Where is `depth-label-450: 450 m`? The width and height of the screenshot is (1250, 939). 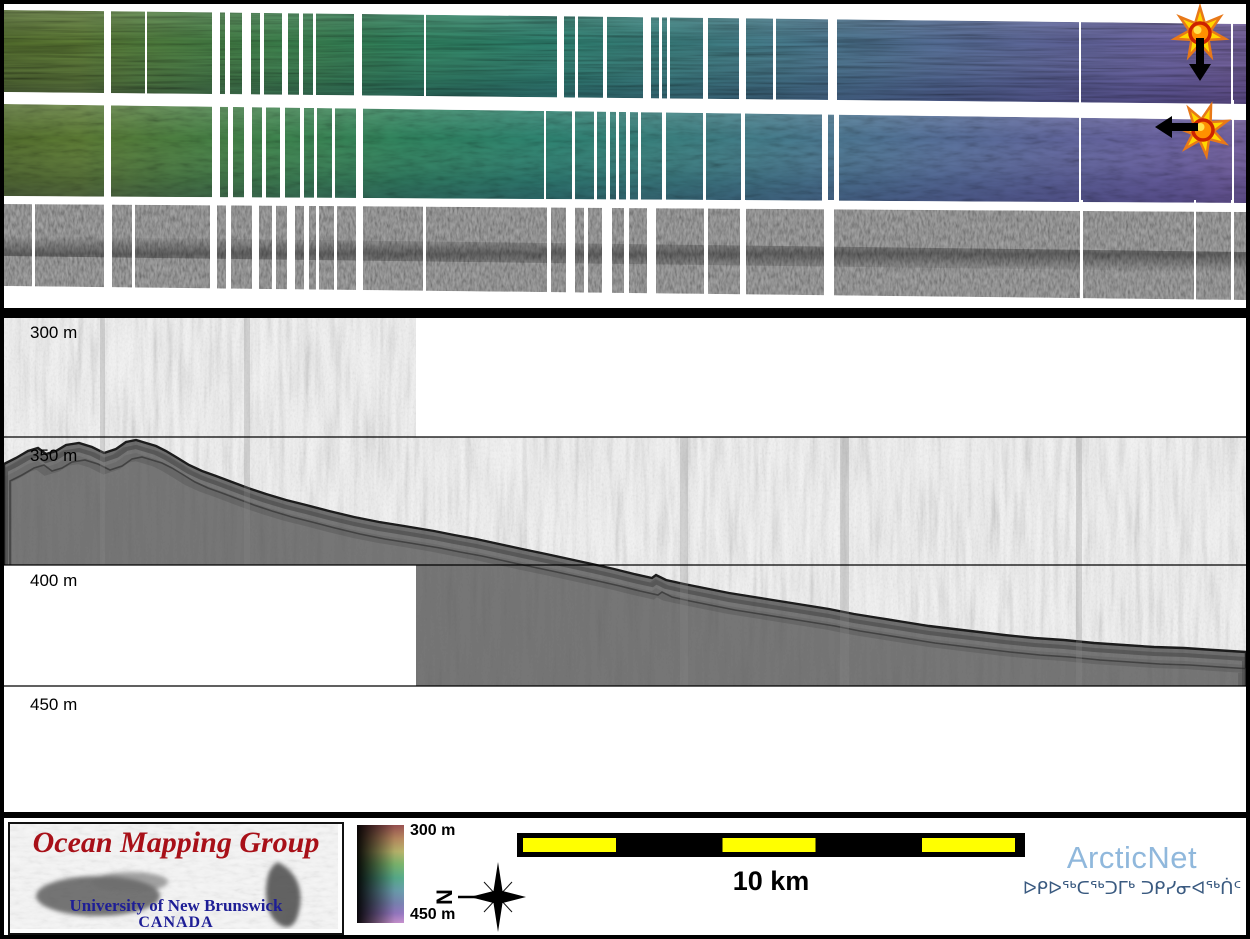 depth-label-450: 450 m is located at coordinates (53, 704).